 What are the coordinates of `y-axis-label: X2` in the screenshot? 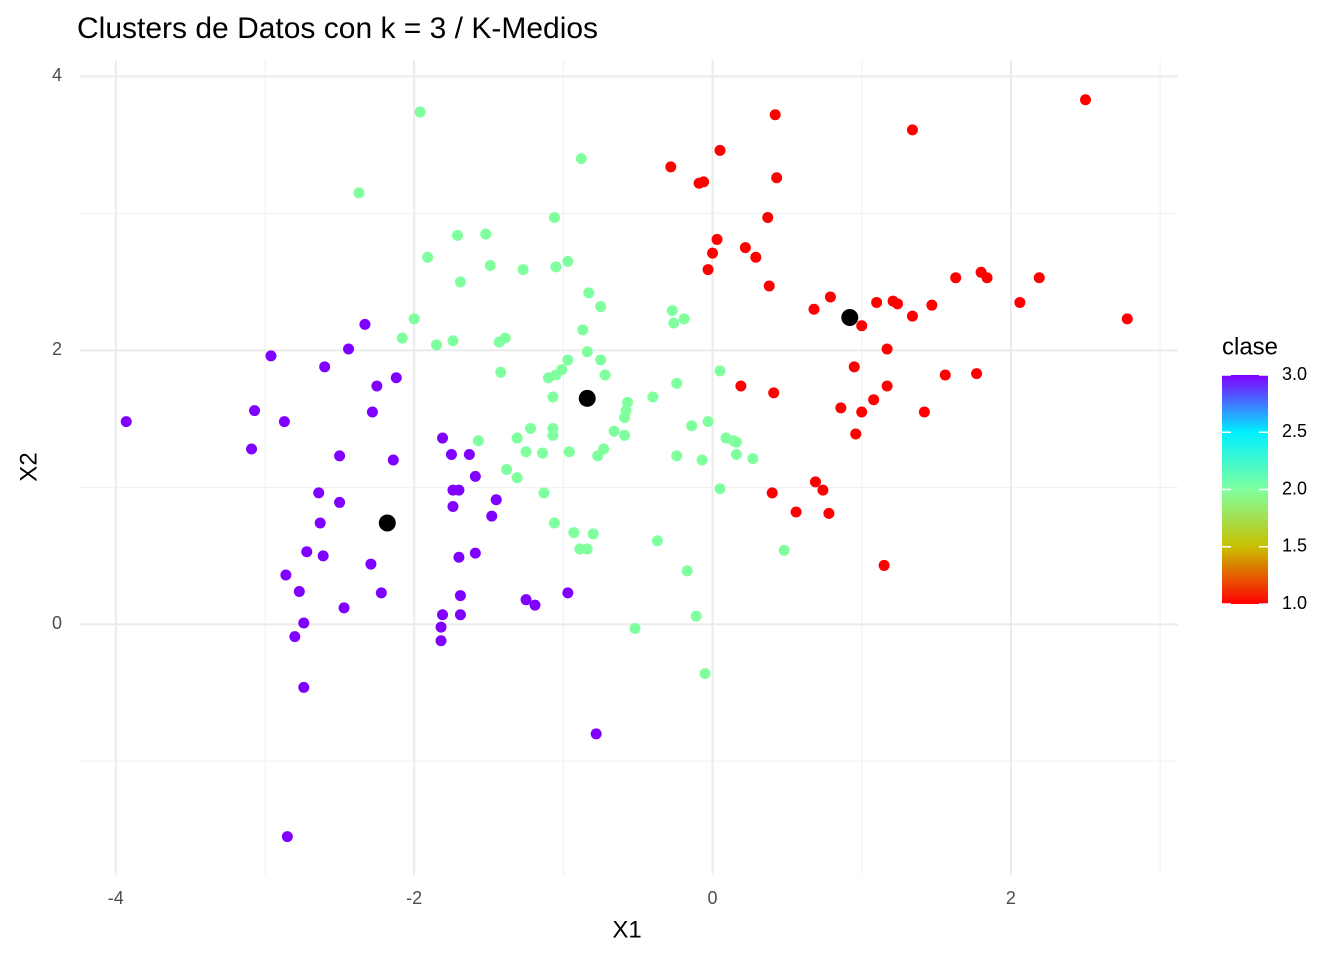 It's located at (28, 466).